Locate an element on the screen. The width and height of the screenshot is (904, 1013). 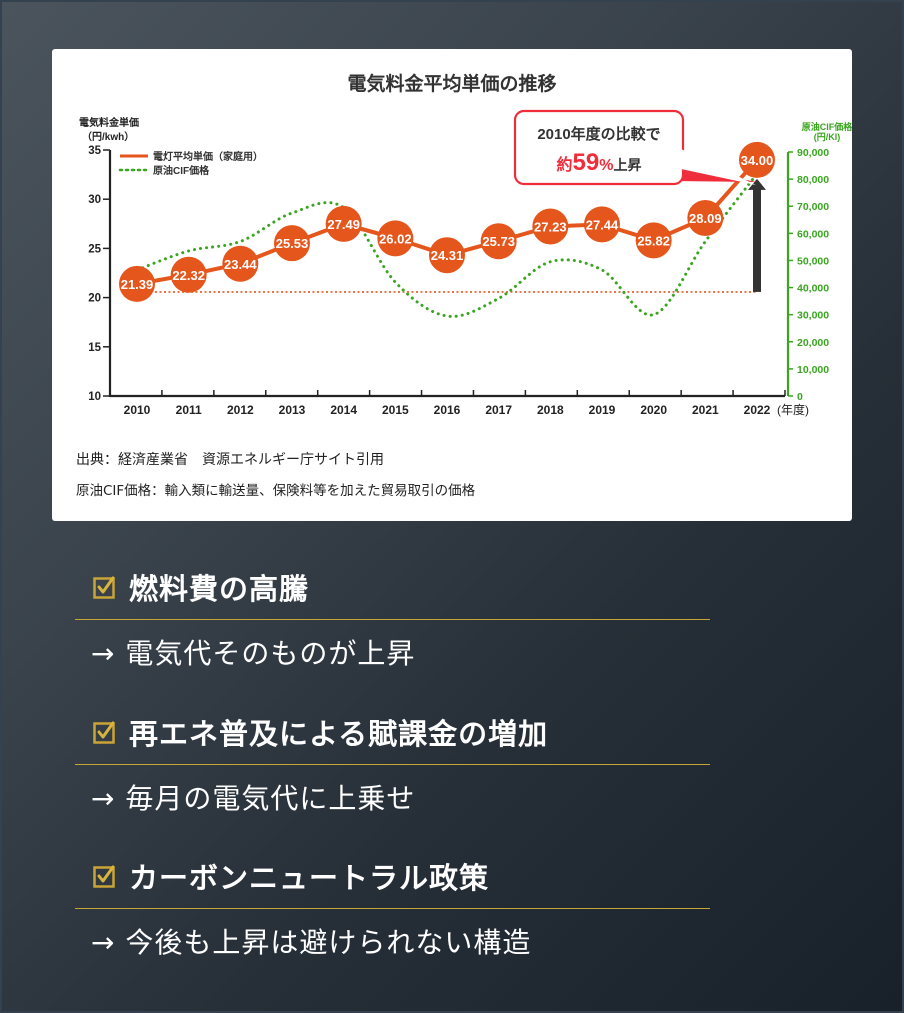
data-label: 28.09 is located at coordinates (705, 218).